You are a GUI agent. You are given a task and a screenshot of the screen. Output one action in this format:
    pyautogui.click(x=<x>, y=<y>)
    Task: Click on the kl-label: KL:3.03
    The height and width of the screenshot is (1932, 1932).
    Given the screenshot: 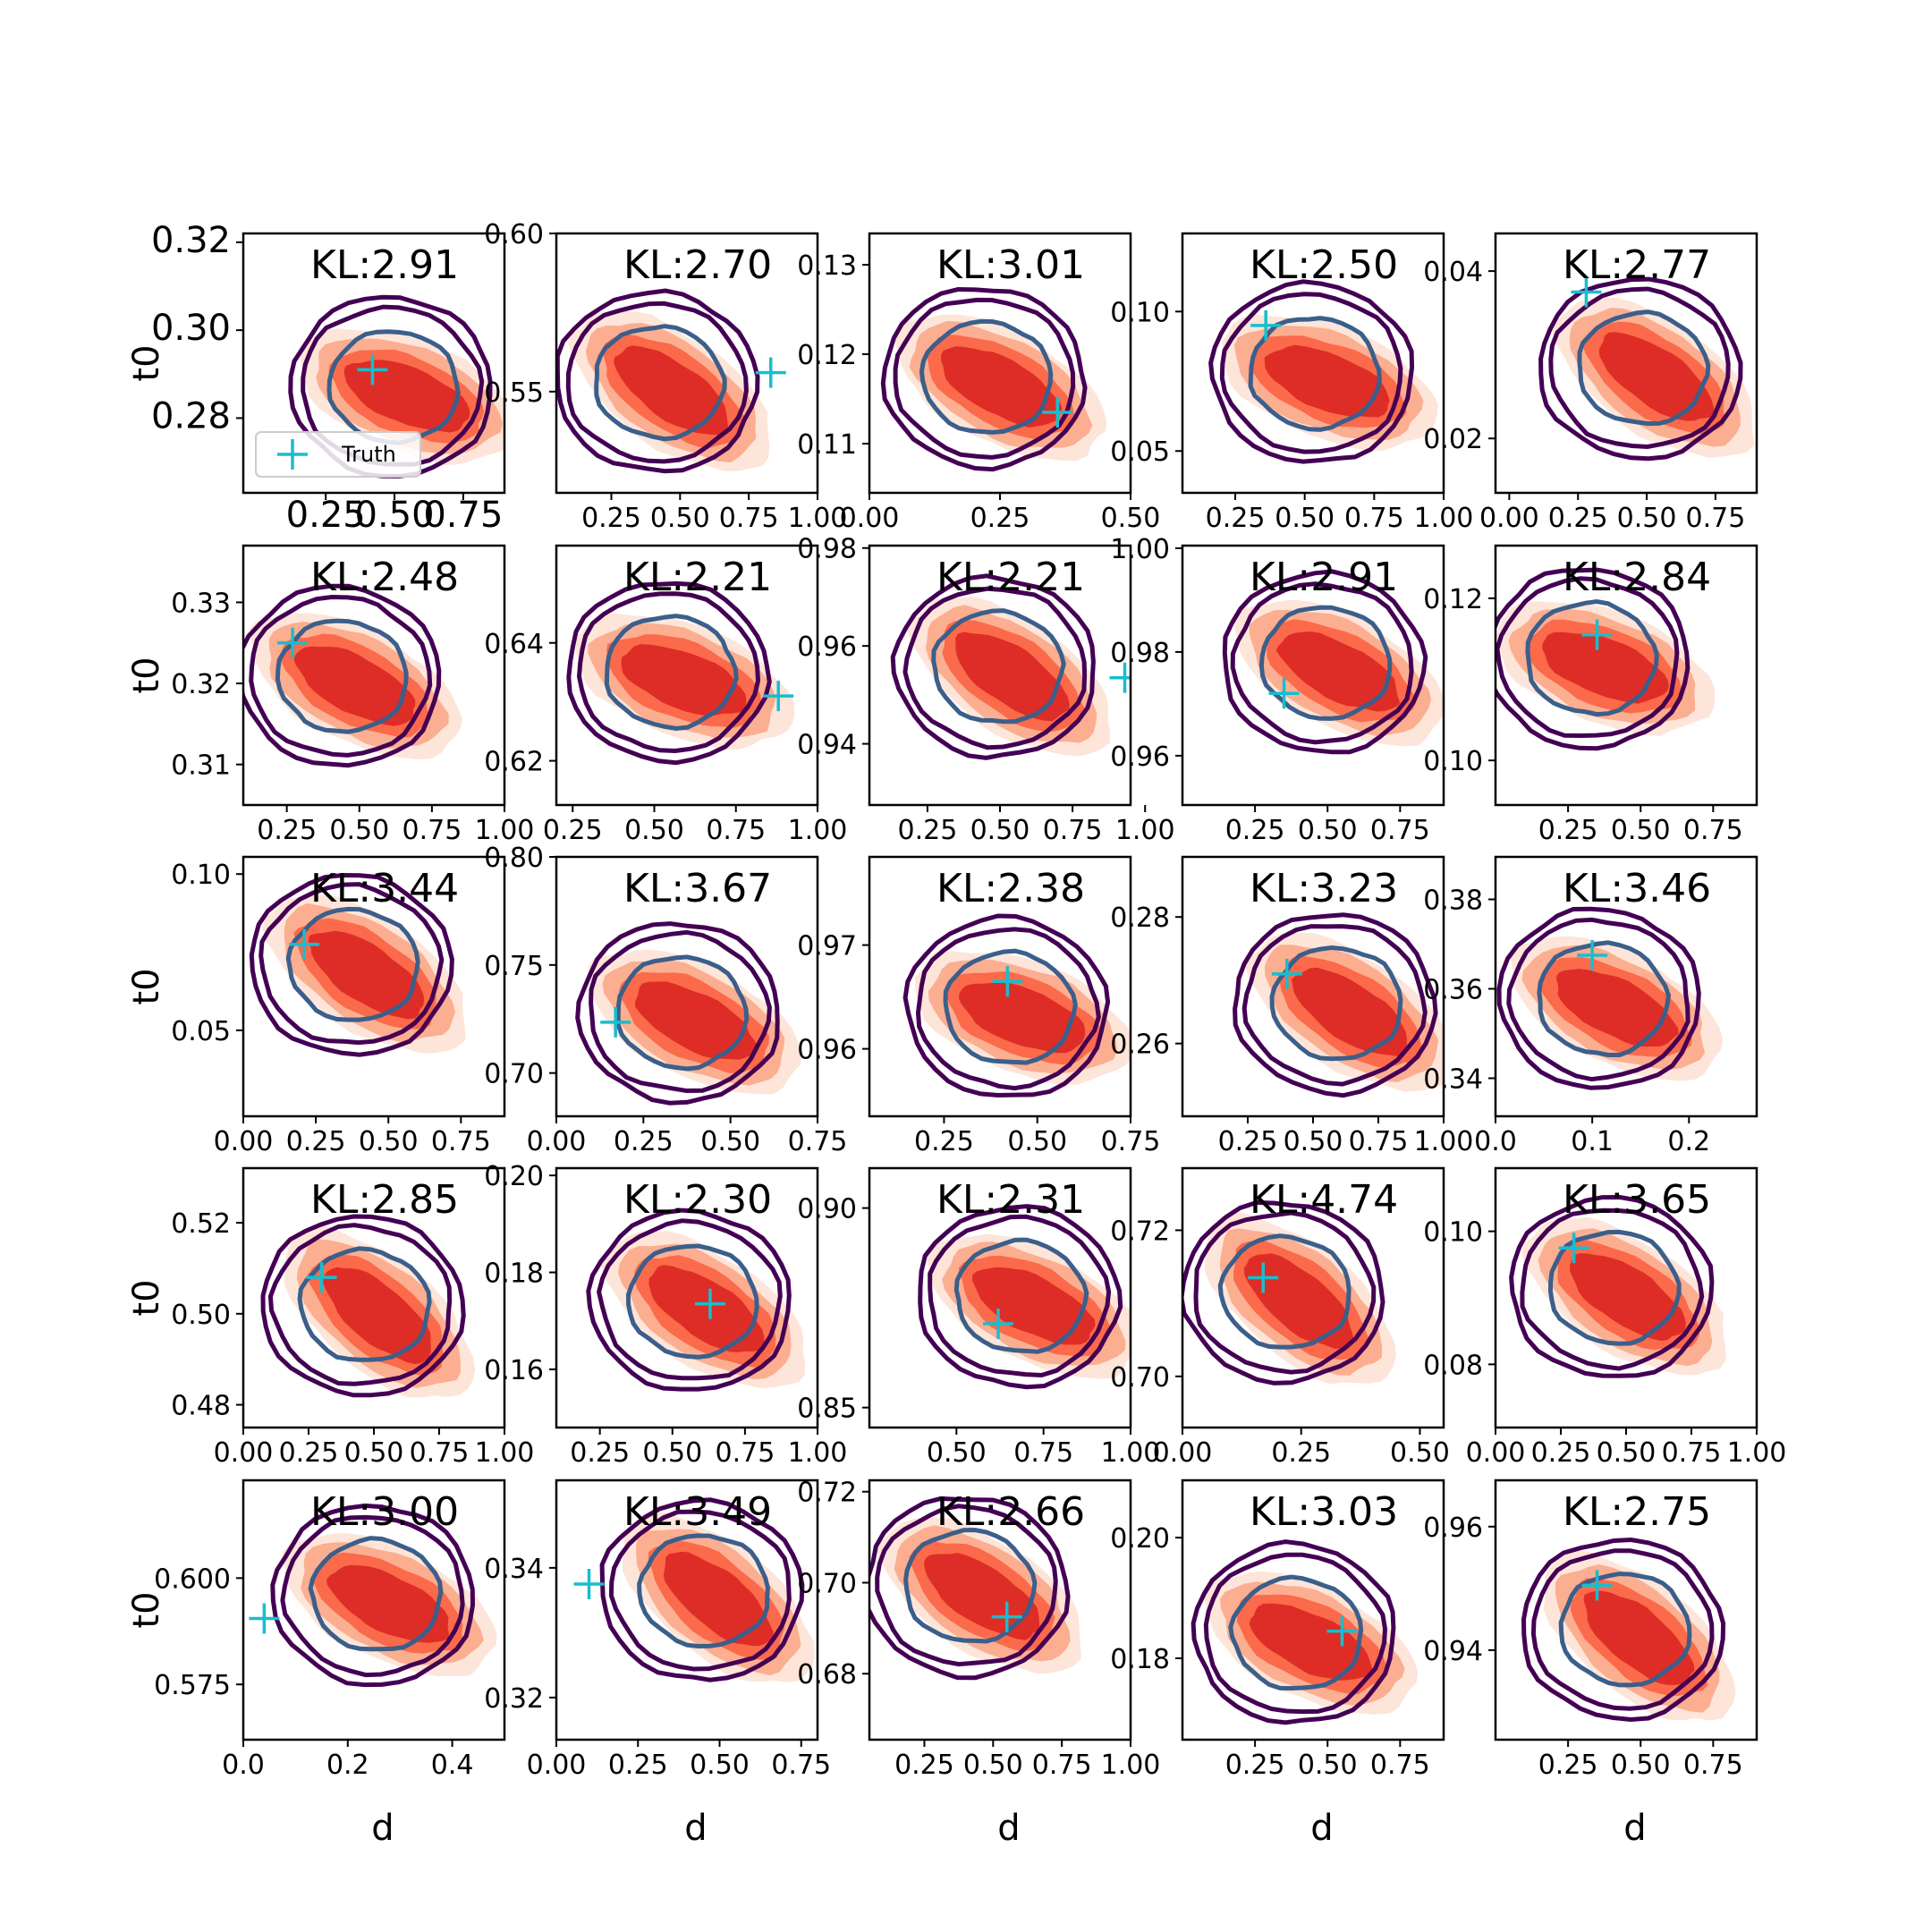 What is the action you would take?
    pyautogui.click(x=1324, y=1512)
    